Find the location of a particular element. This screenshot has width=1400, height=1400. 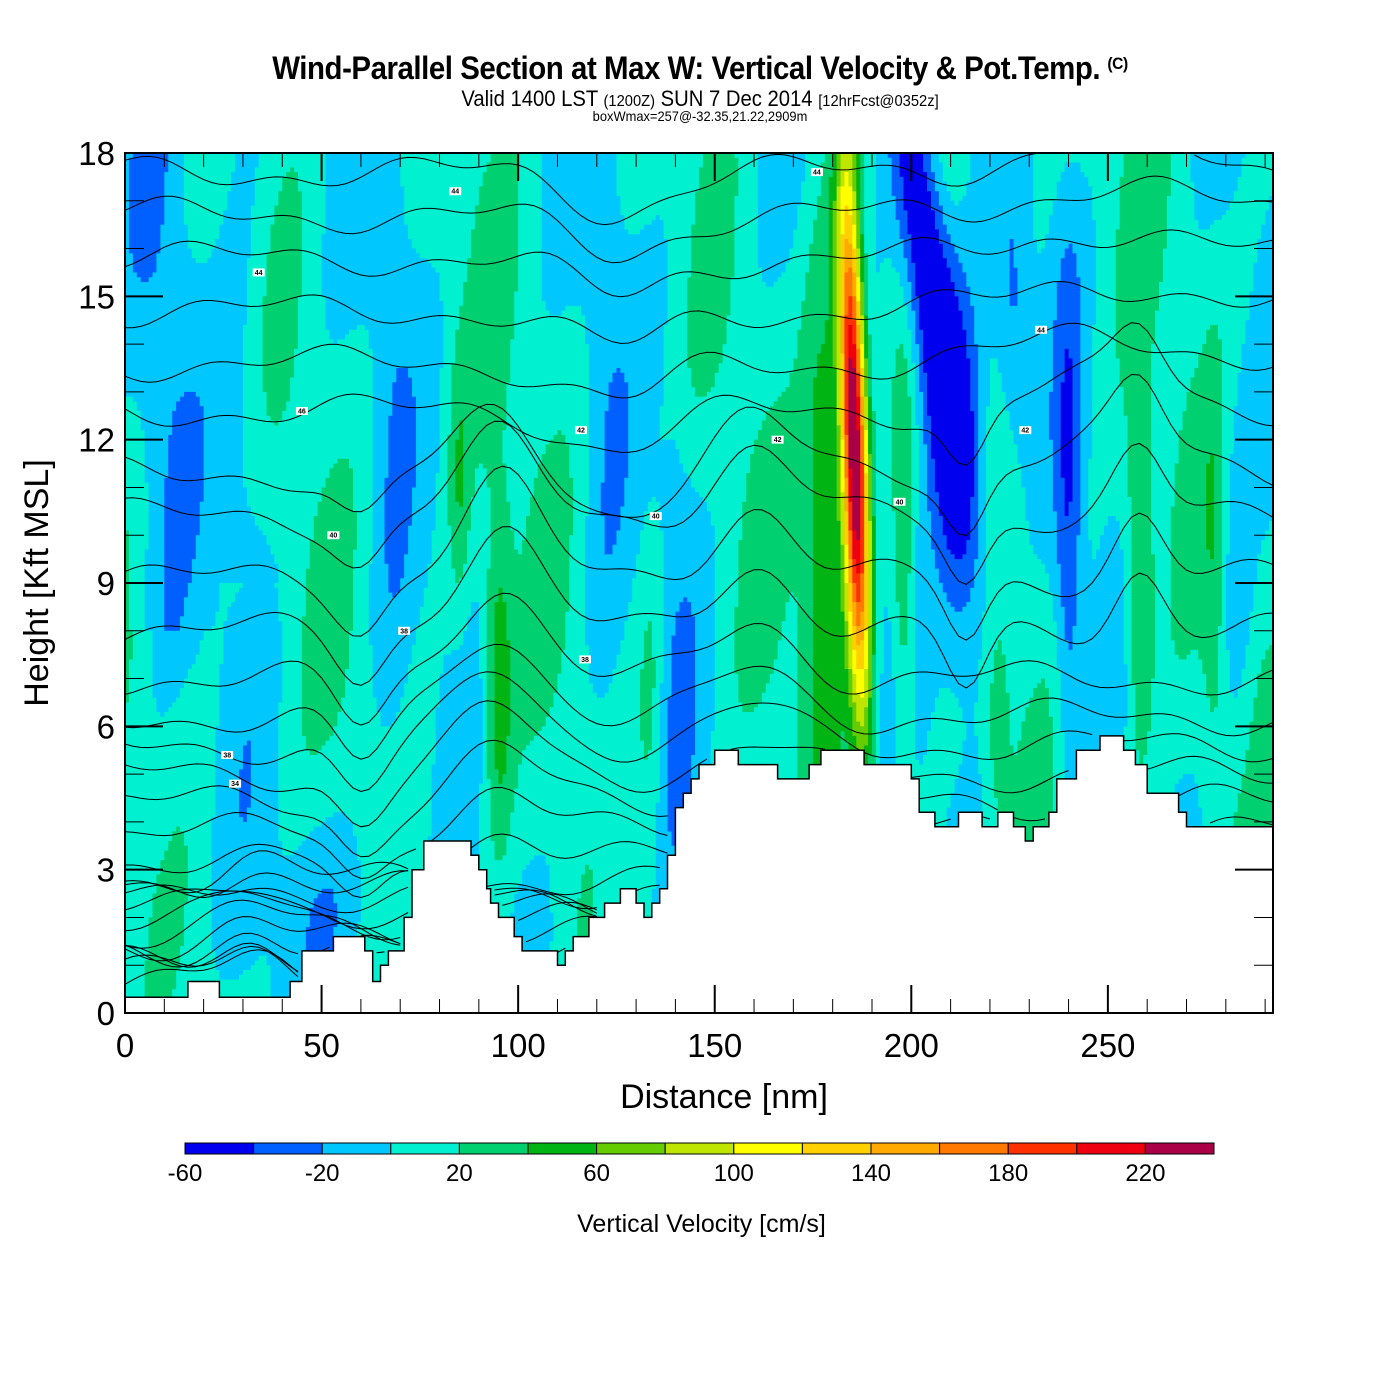

contour-label-bg is located at coordinates (899, 501).